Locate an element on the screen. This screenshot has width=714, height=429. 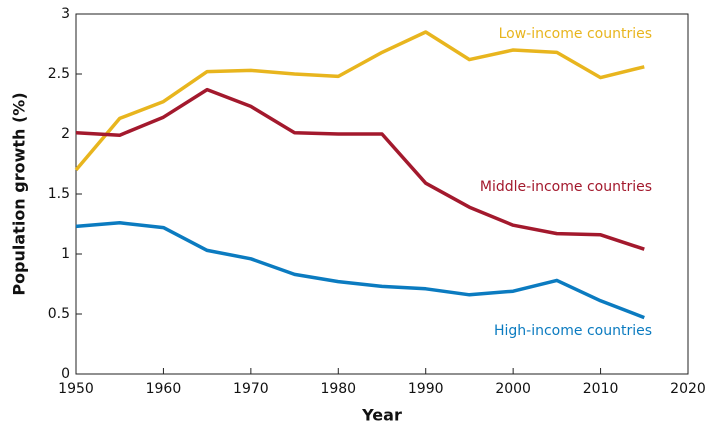
y-tick-label: 3 is located at coordinates (65, 14).